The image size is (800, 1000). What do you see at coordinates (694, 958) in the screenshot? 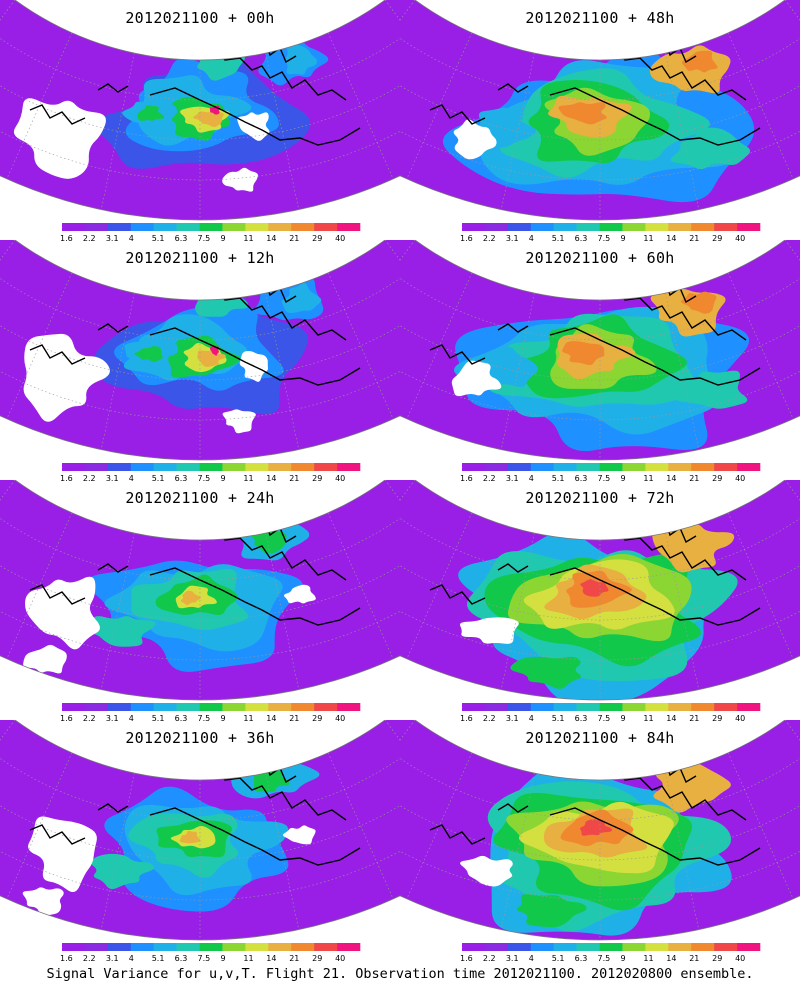
I see `colorbar-tick-label: 21` at bounding box center [694, 958].